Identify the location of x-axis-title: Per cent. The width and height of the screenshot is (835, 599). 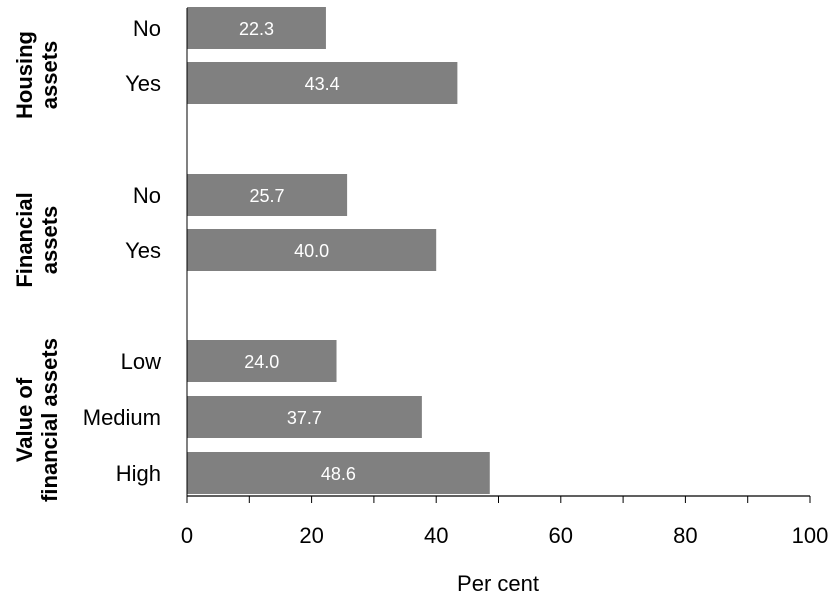
(498, 583).